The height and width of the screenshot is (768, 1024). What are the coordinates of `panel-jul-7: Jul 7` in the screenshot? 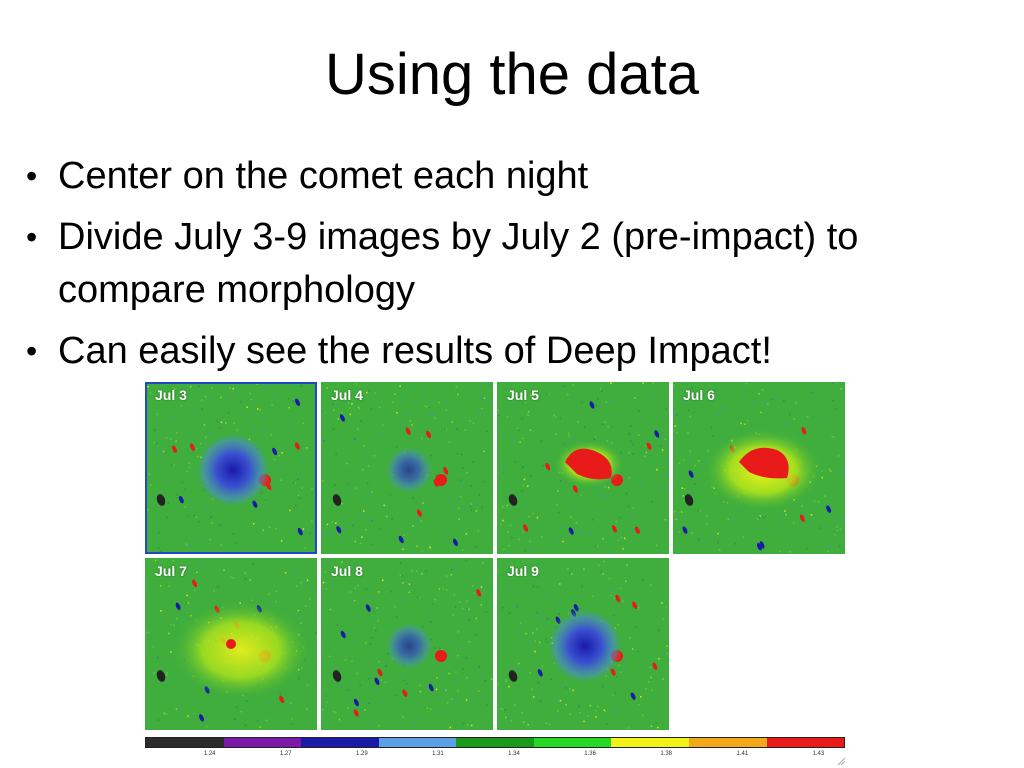 It's located at (231, 644).